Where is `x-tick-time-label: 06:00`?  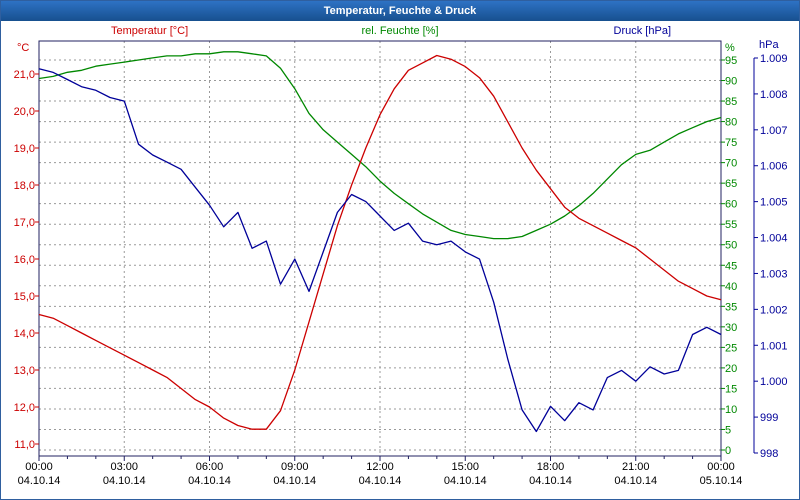 x-tick-time-label: 06:00 is located at coordinates (210, 467).